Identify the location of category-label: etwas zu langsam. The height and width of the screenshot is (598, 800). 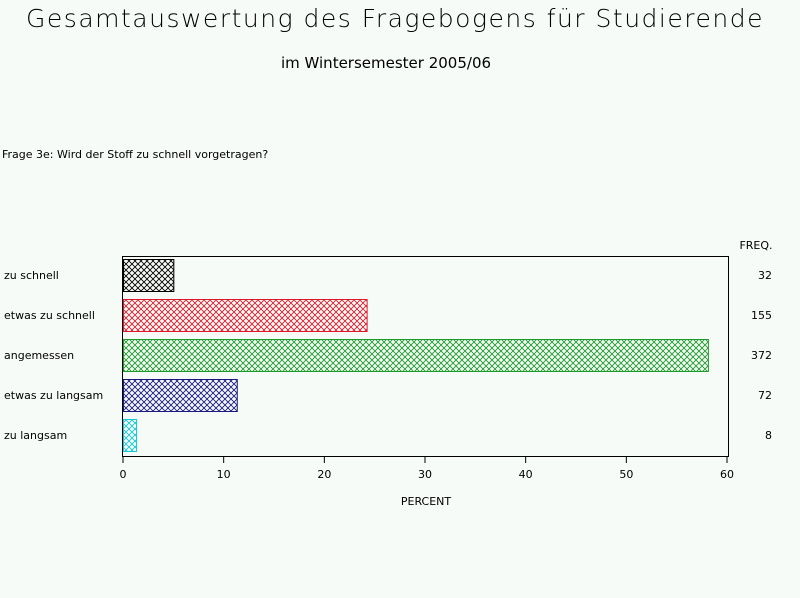
(53, 395).